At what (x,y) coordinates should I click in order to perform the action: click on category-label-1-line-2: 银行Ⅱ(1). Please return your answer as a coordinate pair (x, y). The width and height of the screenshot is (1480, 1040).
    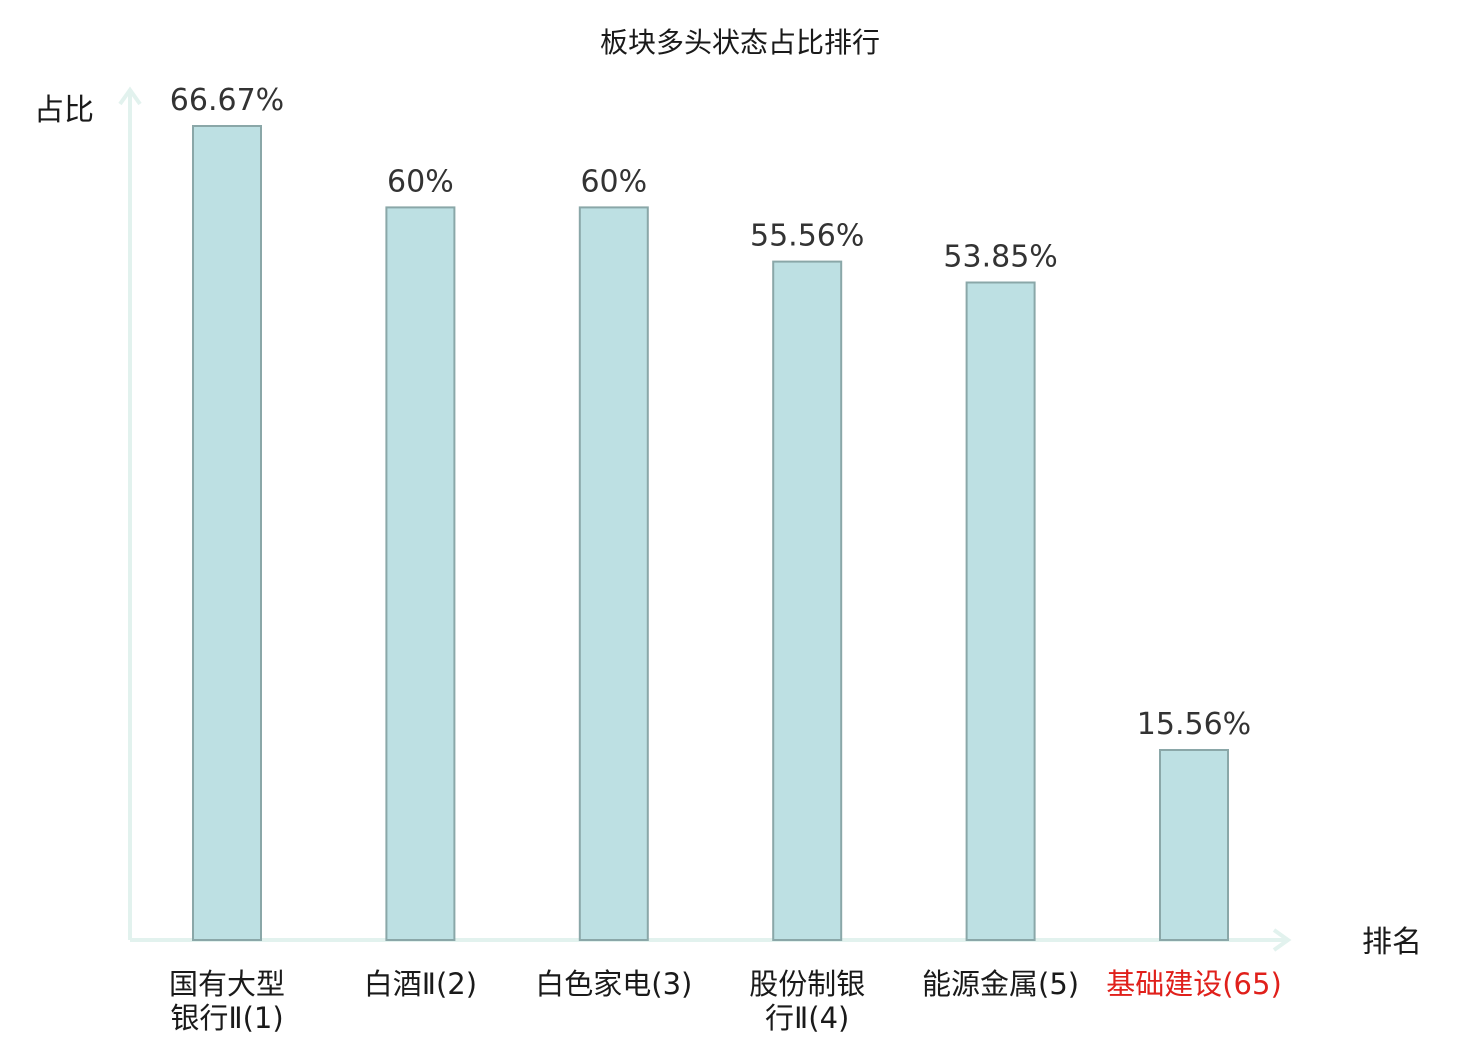
    Looking at the image, I should click on (226, 1018).